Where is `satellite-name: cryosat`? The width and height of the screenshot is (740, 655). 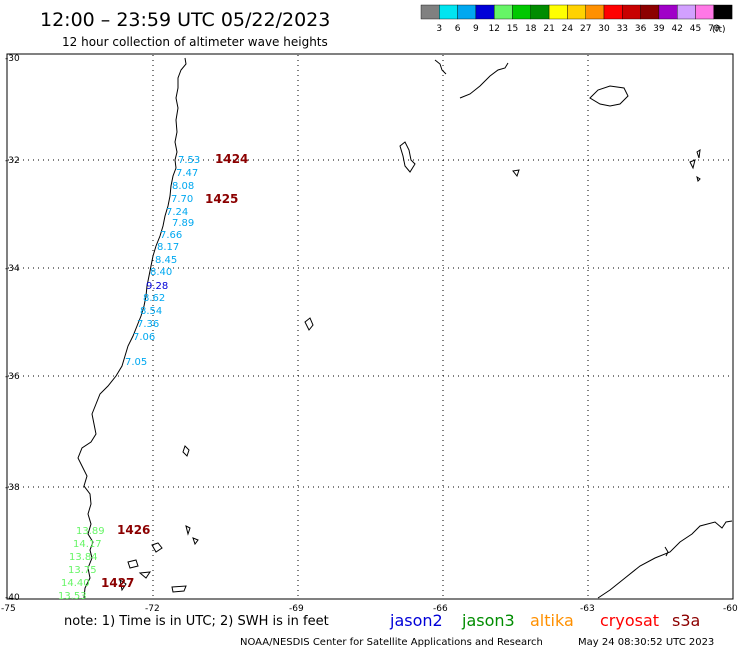
satellite-name: cryosat is located at coordinates (629, 620).